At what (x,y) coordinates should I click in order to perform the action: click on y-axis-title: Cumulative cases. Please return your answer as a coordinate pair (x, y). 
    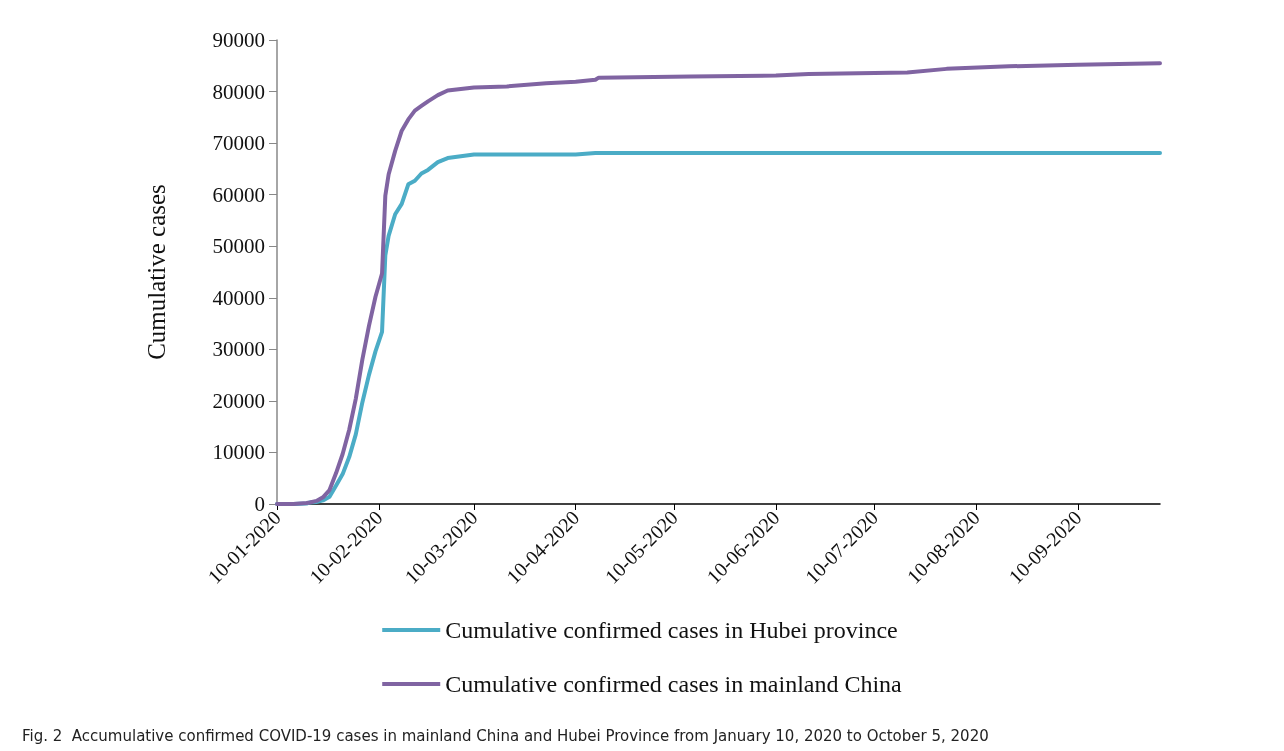
    Looking at the image, I should click on (156, 272).